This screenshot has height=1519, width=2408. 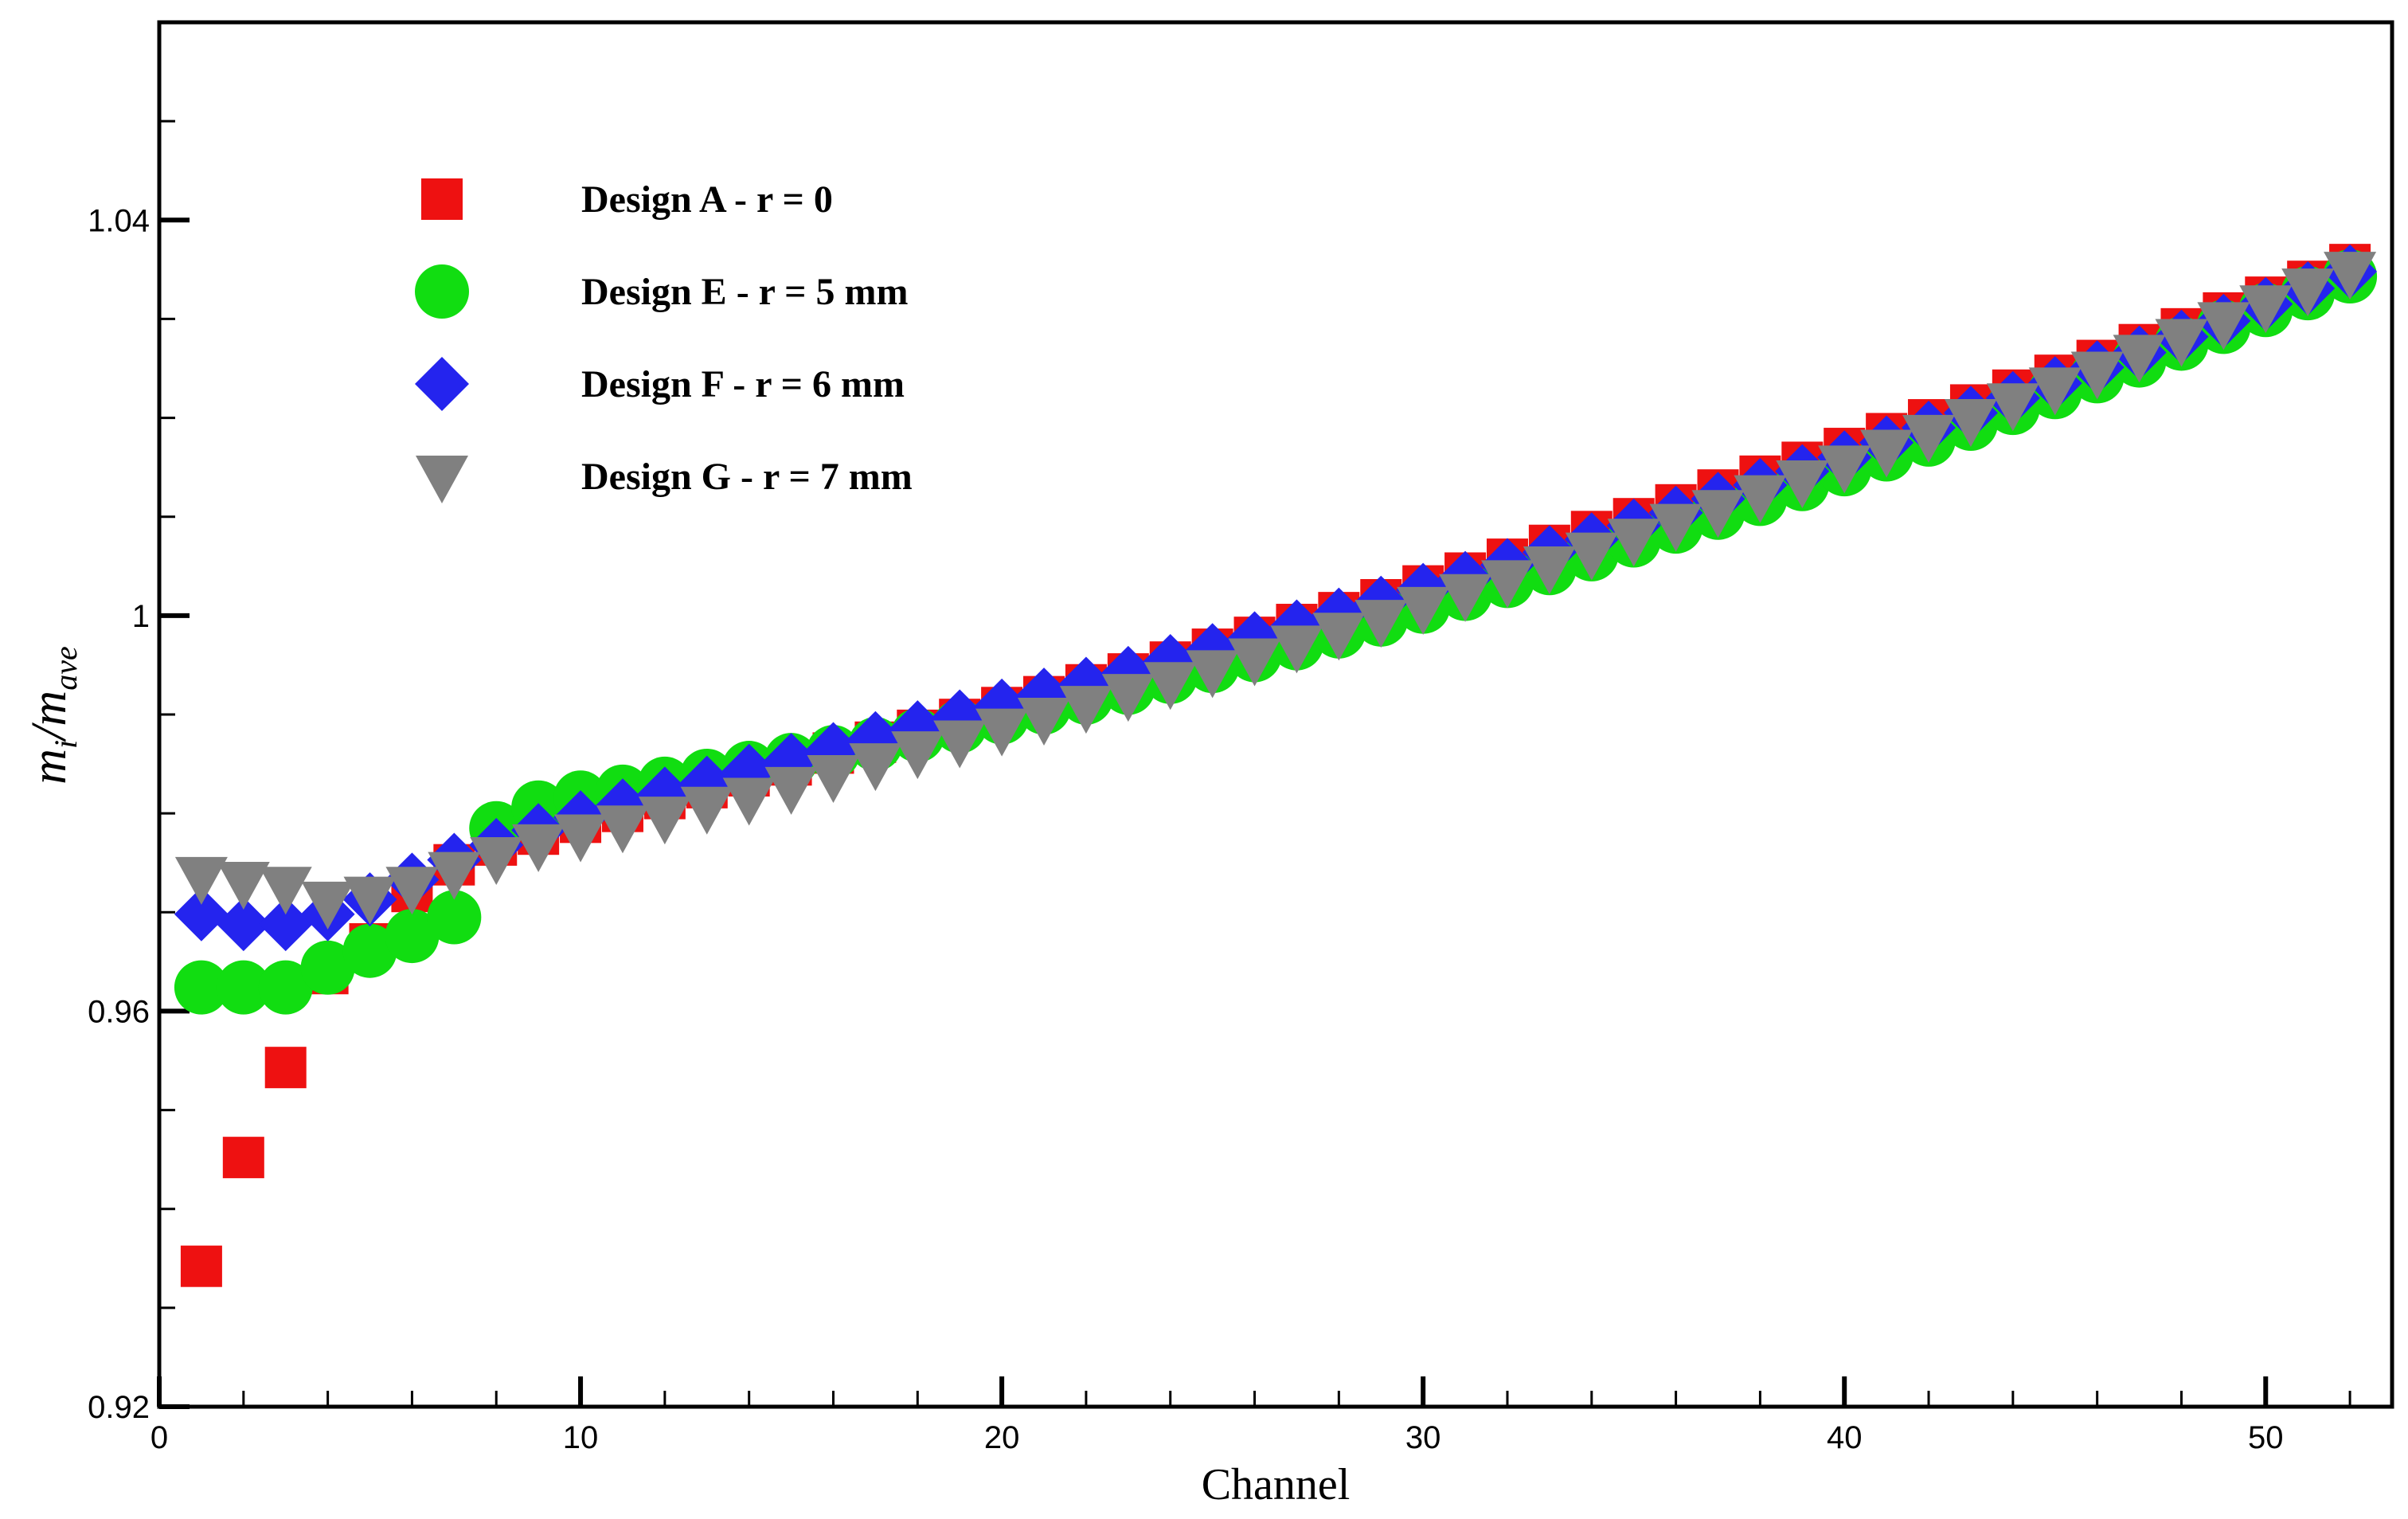 I want to click on x-tick-label: 40, so click(x=1845, y=1437).